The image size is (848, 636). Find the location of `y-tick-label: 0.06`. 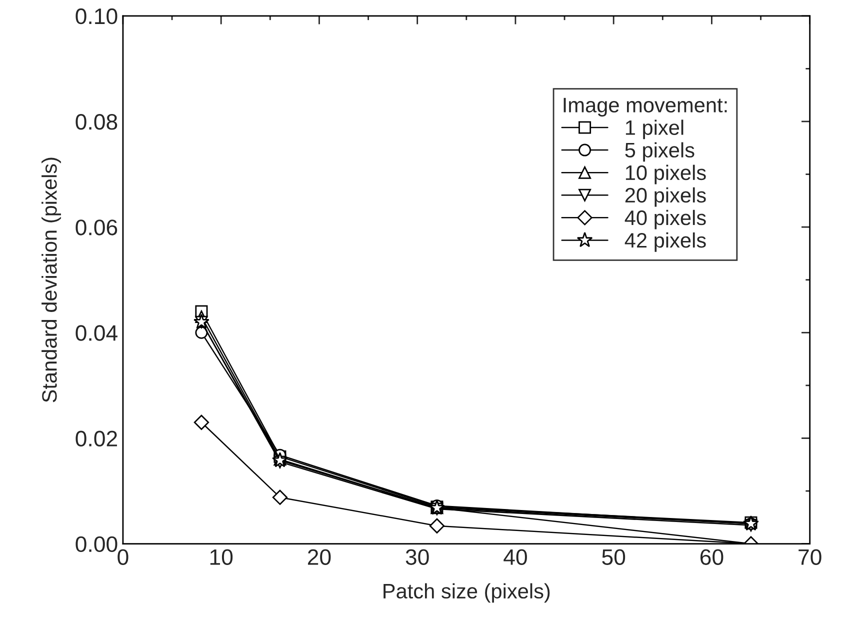

y-tick-label: 0.06 is located at coordinates (97, 228).